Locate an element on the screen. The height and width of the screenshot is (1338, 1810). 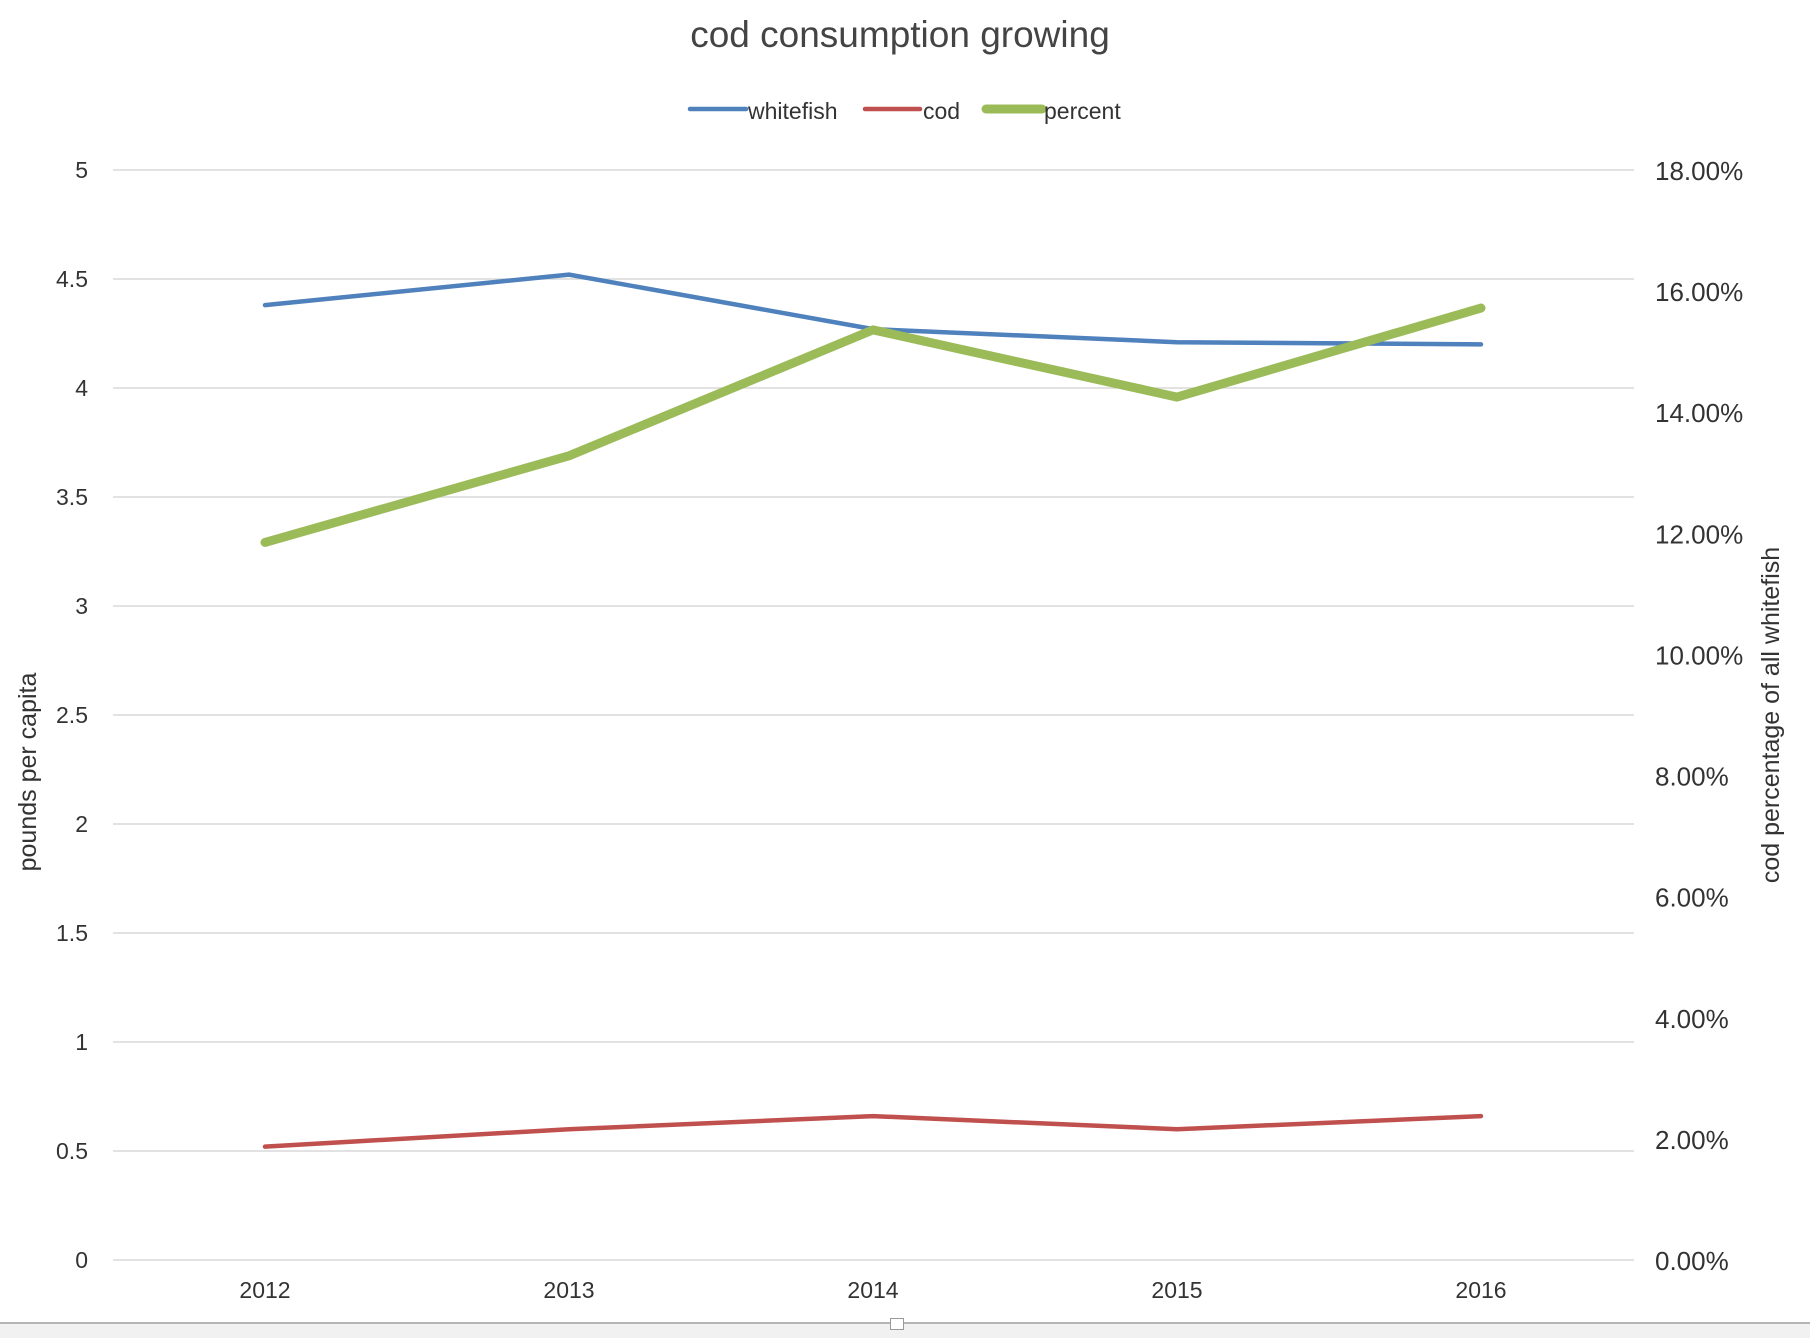
x-tick-label: 2014 is located at coordinates (872, 1290).